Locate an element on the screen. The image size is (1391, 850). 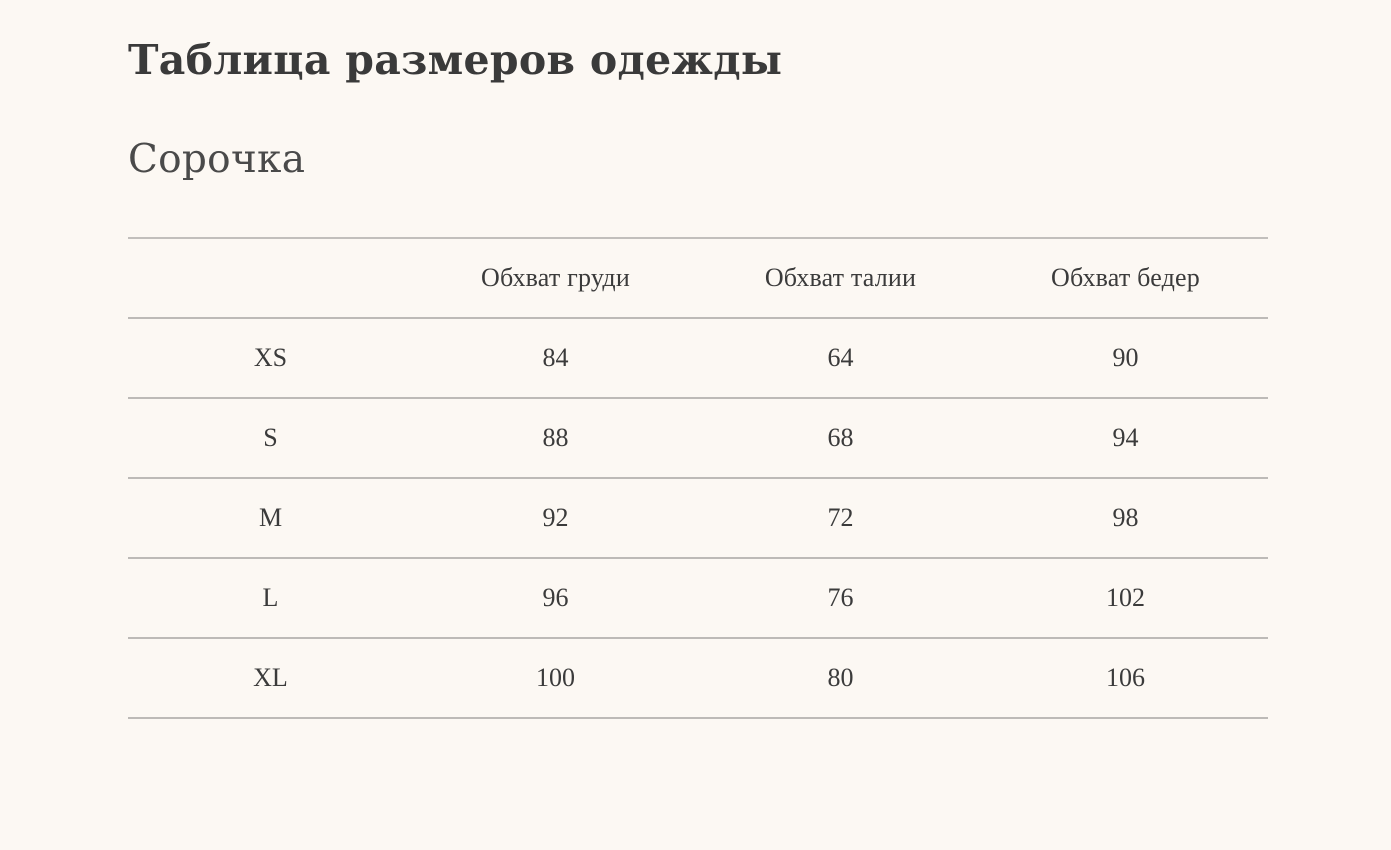
measurement-cell: 76 is located at coordinates (840, 599).